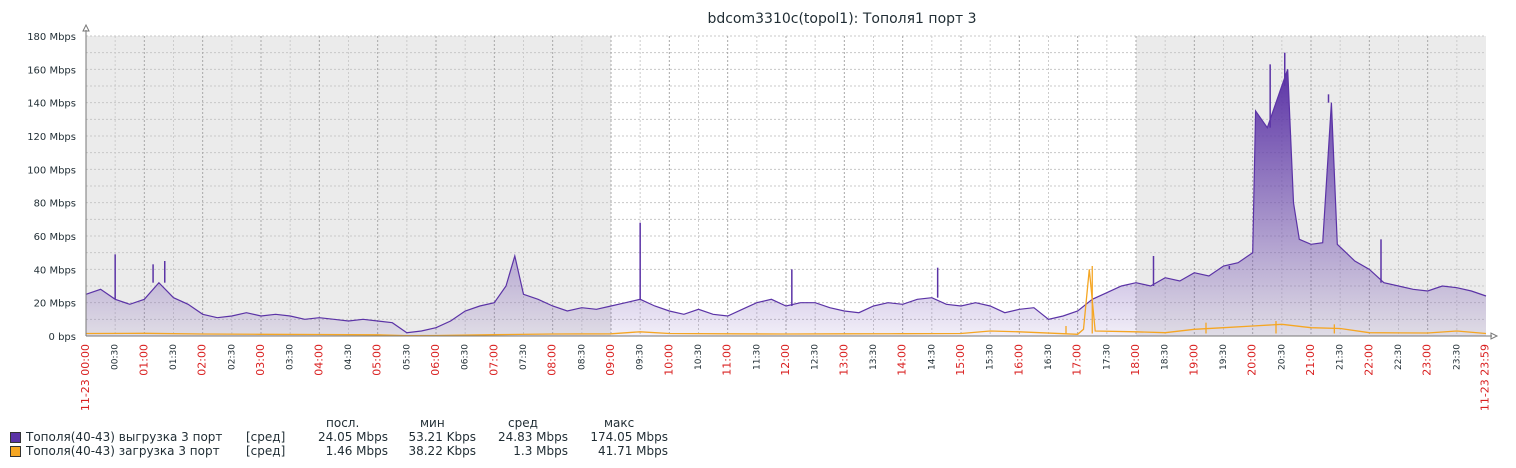 Image resolution: width=1516 pixels, height=468 pixels. What do you see at coordinates (699, 357) in the screenshot?
I see `x-tick-label: 10:30` at bounding box center [699, 357].